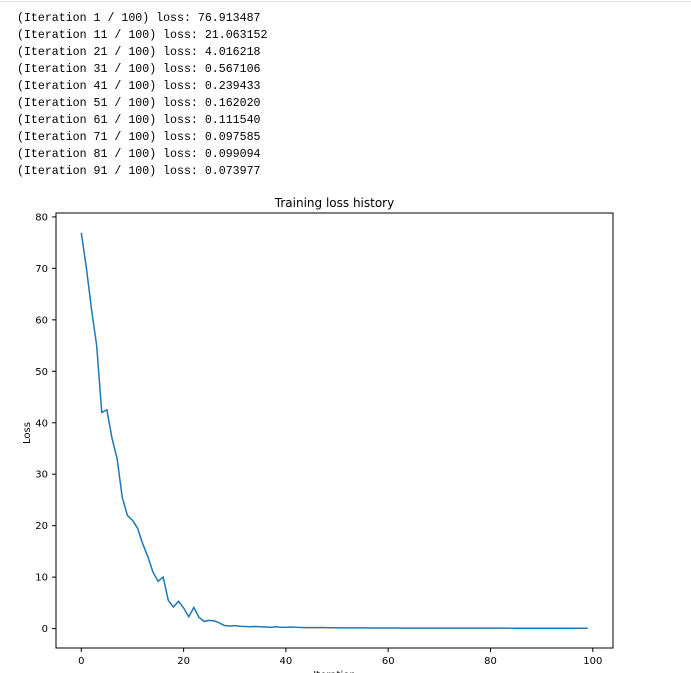  I want to click on log-line: (Iteration 11 / 100) loss: 21.063152, so click(142, 35).